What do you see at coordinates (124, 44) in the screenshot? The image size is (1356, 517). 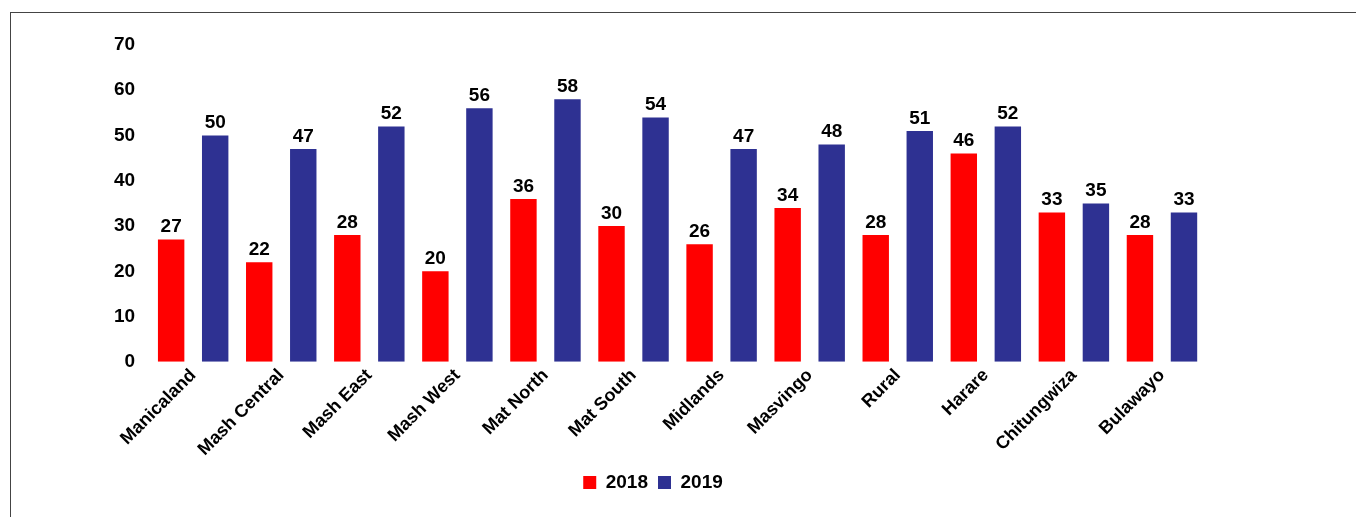 I see `y-tick-label: 70` at bounding box center [124, 44].